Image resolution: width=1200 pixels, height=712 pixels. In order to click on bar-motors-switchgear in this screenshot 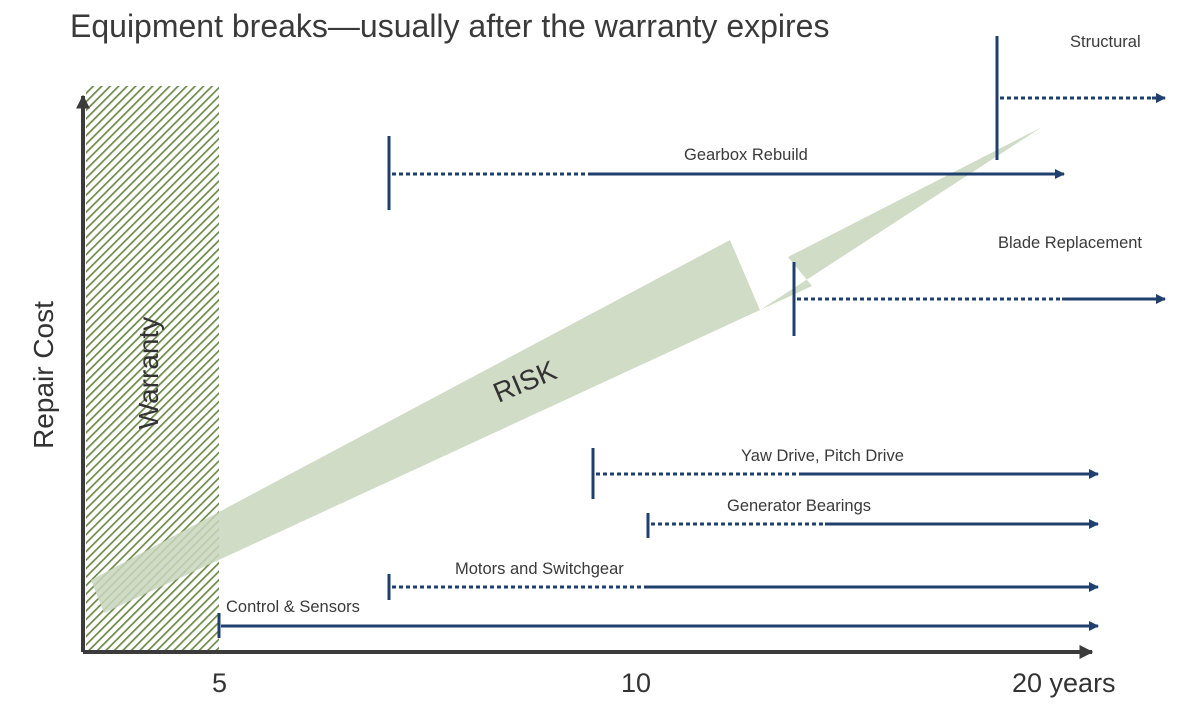, I will do `click(743, 587)`.